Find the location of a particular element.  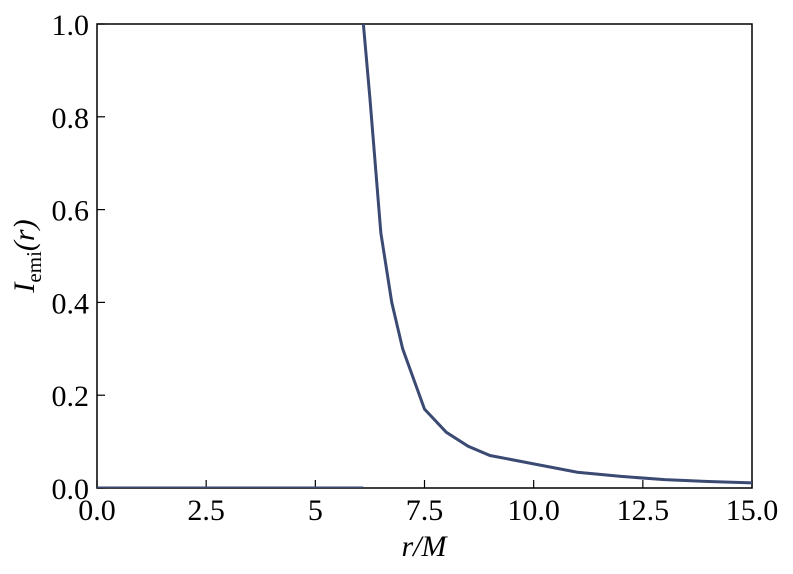

x-tick-label: 7.5 is located at coordinates (425, 510).